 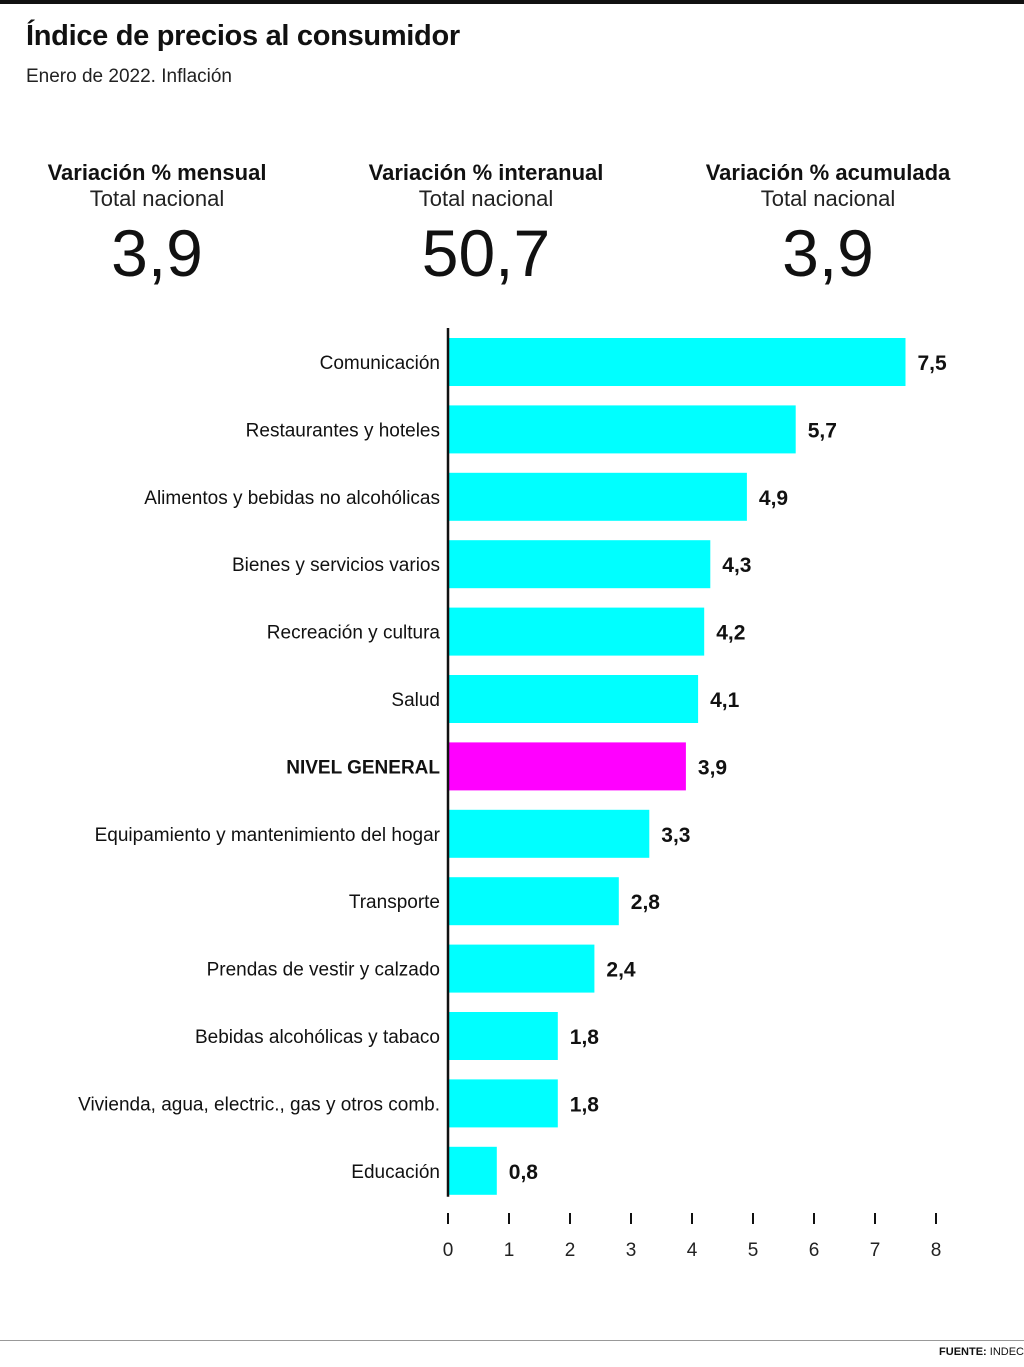 I want to click on x-tick-label: 3, so click(x=631, y=1250).